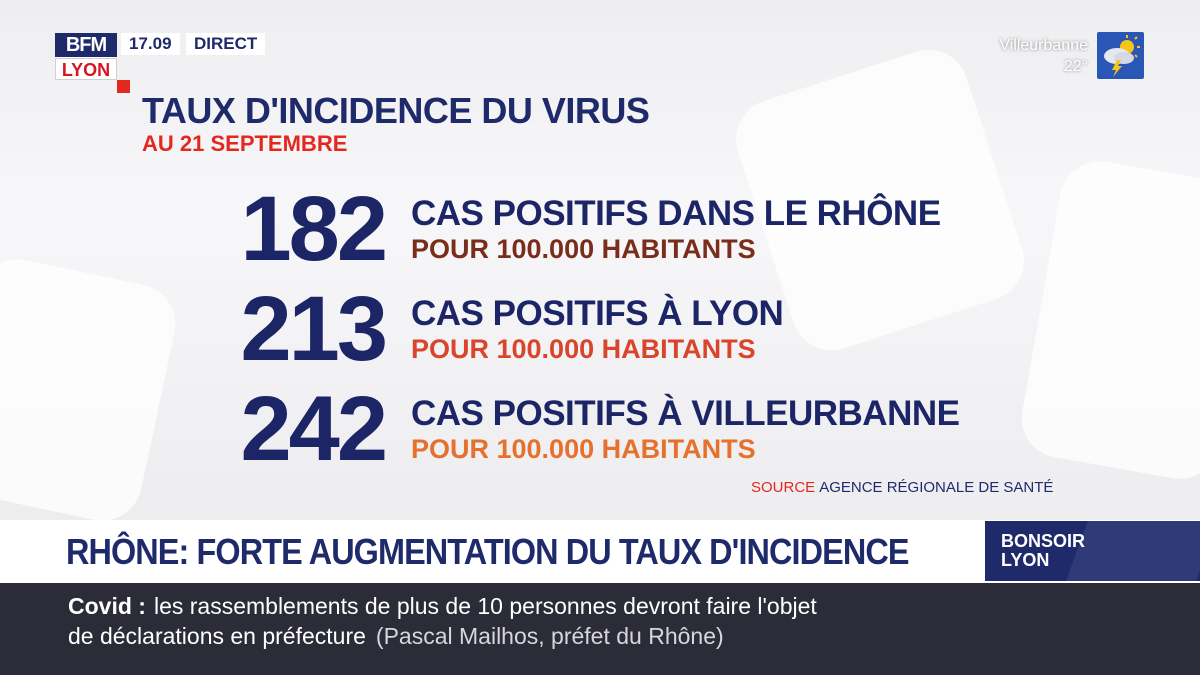 This screenshot has width=1200, height=675. Describe the element at coordinates (1043, 45) in the screenshot. I see `weather-city: Villeurbanne` at that location.